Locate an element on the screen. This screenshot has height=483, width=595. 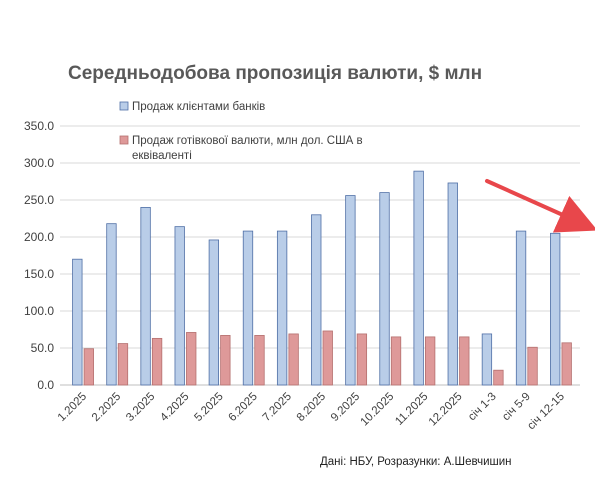
chart-title: Середньодобова пропозиція валюти, $ млн is located at coordinates (275, 73).